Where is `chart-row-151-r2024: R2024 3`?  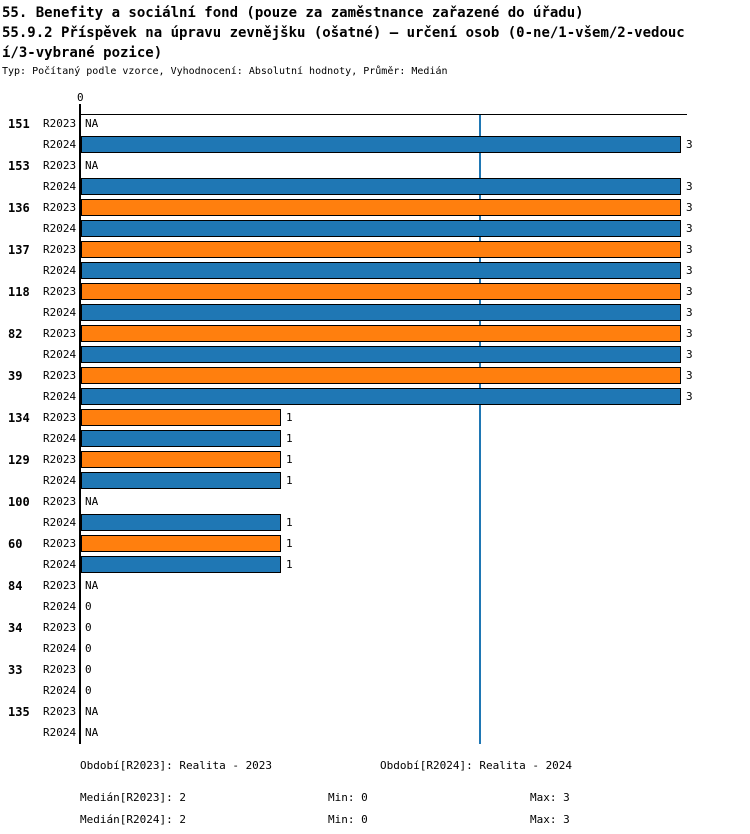 chart-row-151-r2024: R2024 3 is located at coordinates (375, 145).